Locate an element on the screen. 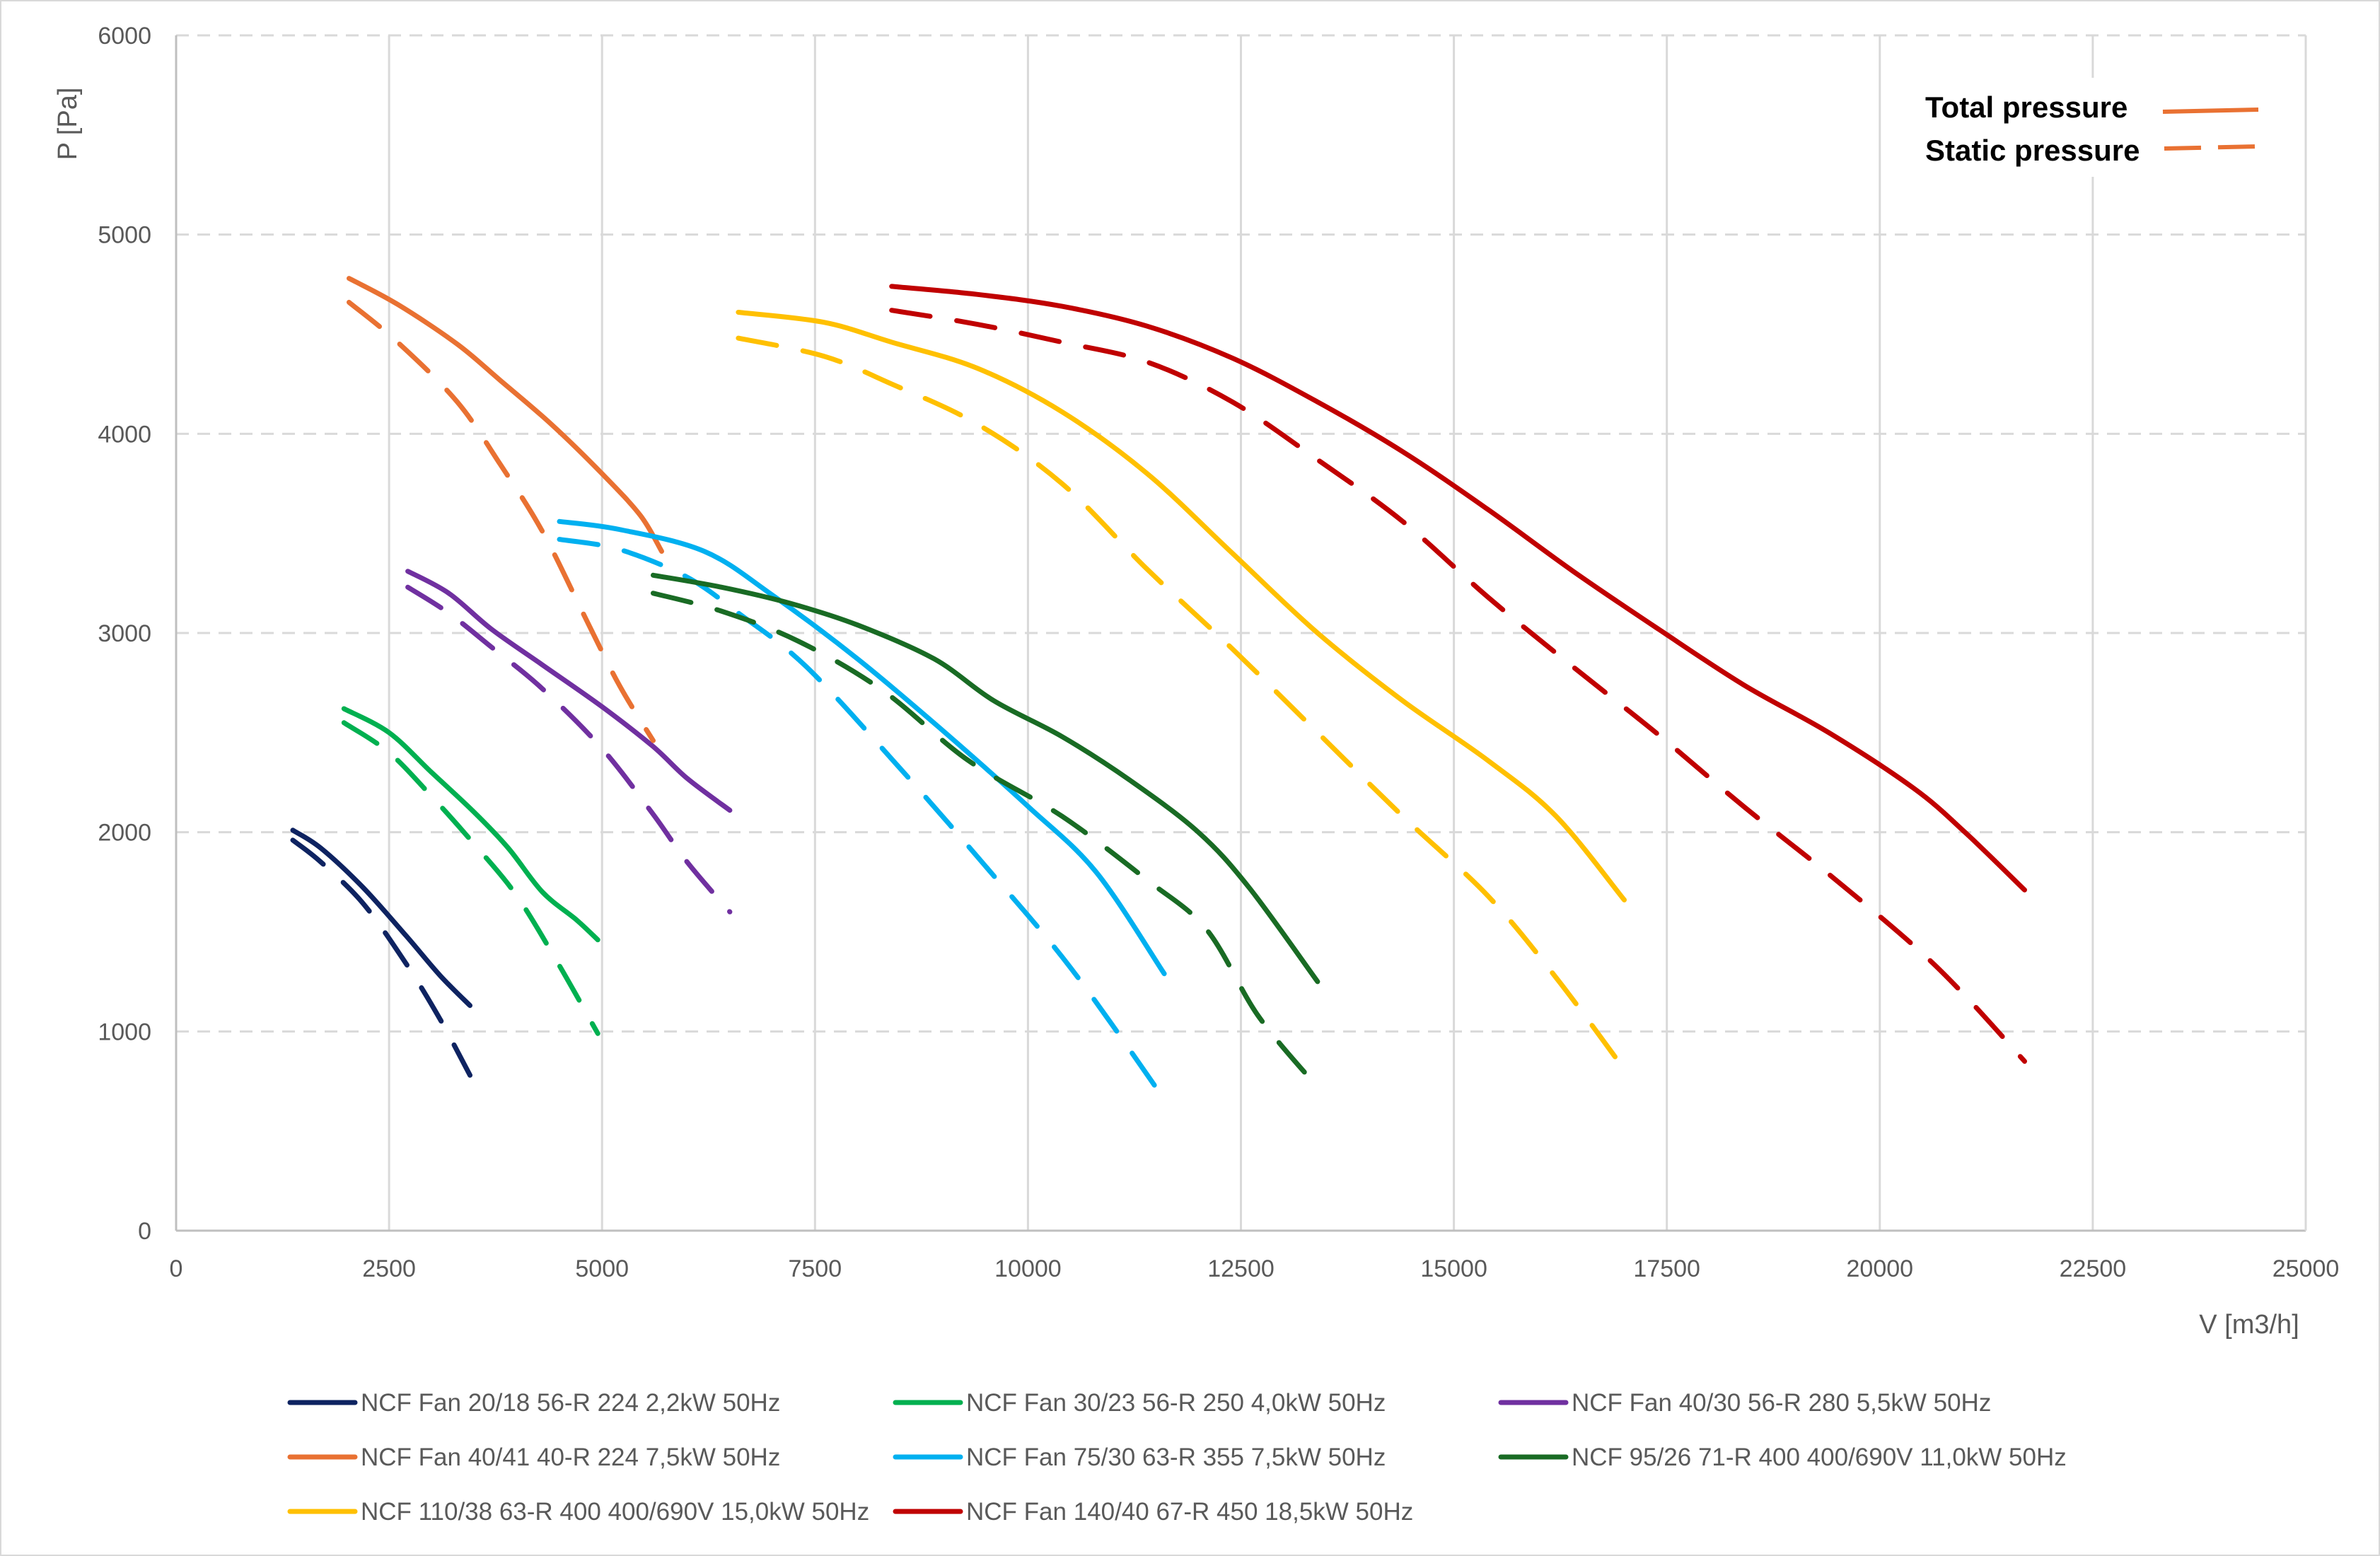 The image size is (2380, 1556). legend-label: NCF Fan 140/40 67-R 450 18,5kW 50Hz is located at coordinates (1189, 1512).